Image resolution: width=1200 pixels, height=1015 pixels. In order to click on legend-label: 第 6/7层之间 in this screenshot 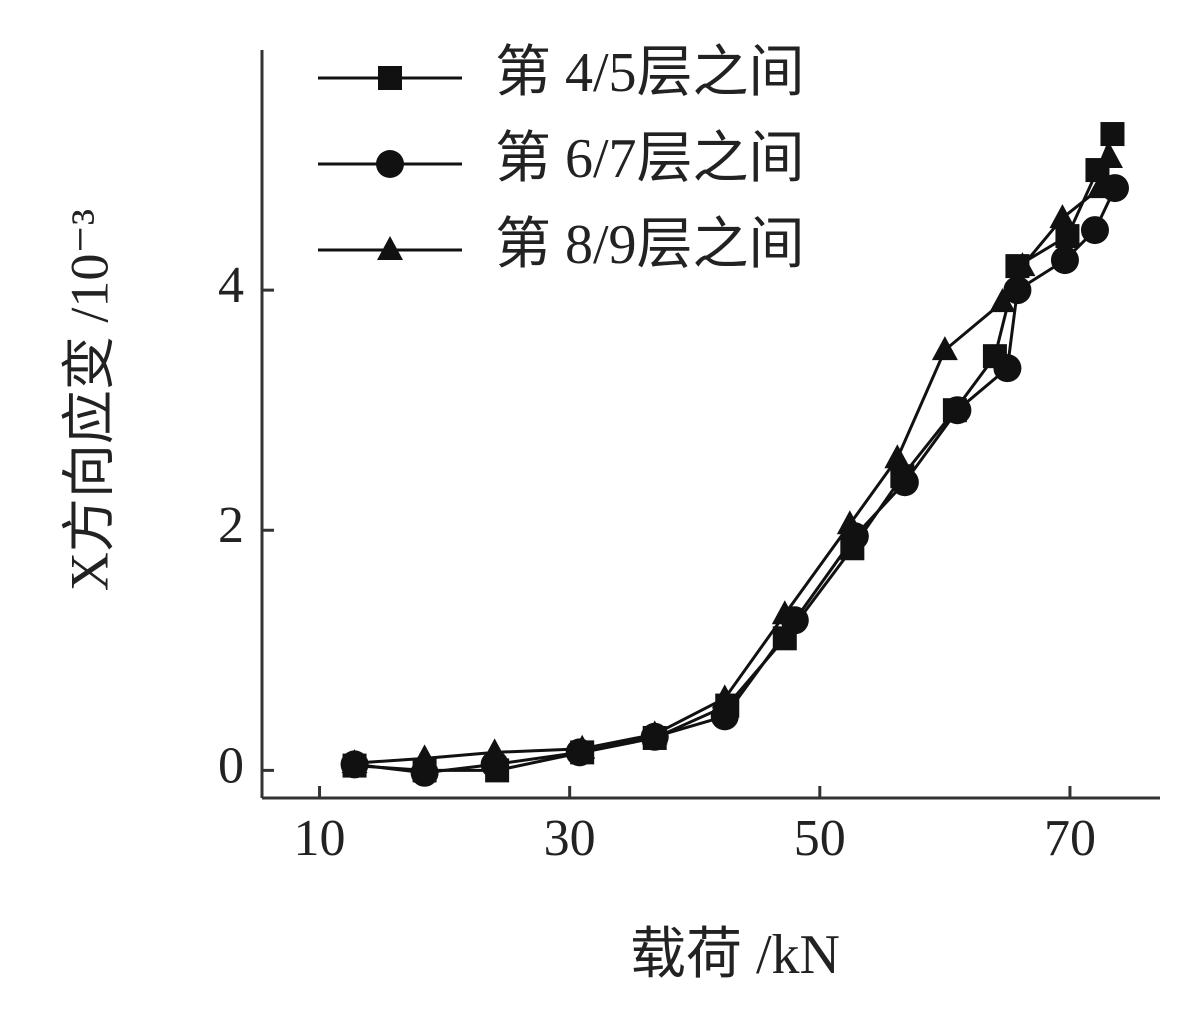, I will do `click(650, 159)`.